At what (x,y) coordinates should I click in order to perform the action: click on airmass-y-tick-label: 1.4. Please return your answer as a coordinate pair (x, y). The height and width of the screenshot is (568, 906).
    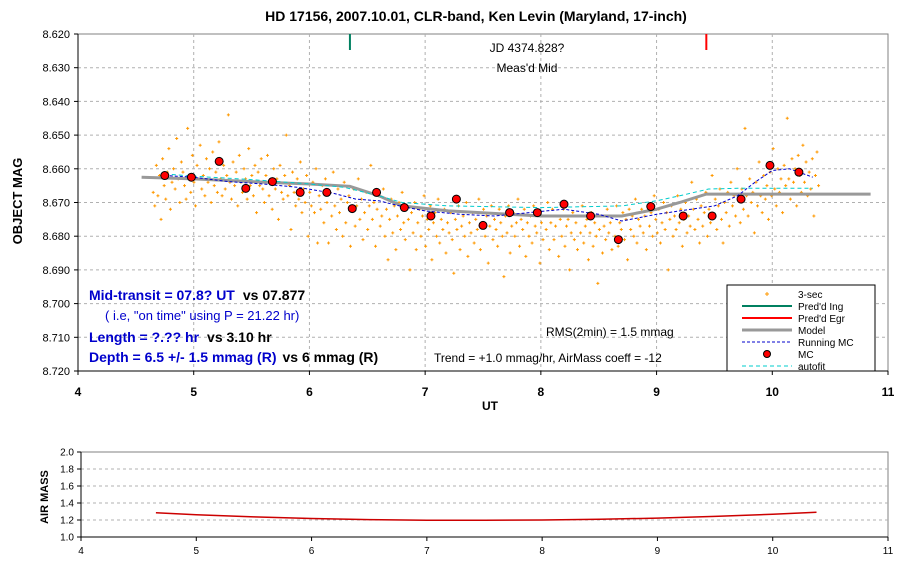
    Looking at the image, I should click on (67, 504).